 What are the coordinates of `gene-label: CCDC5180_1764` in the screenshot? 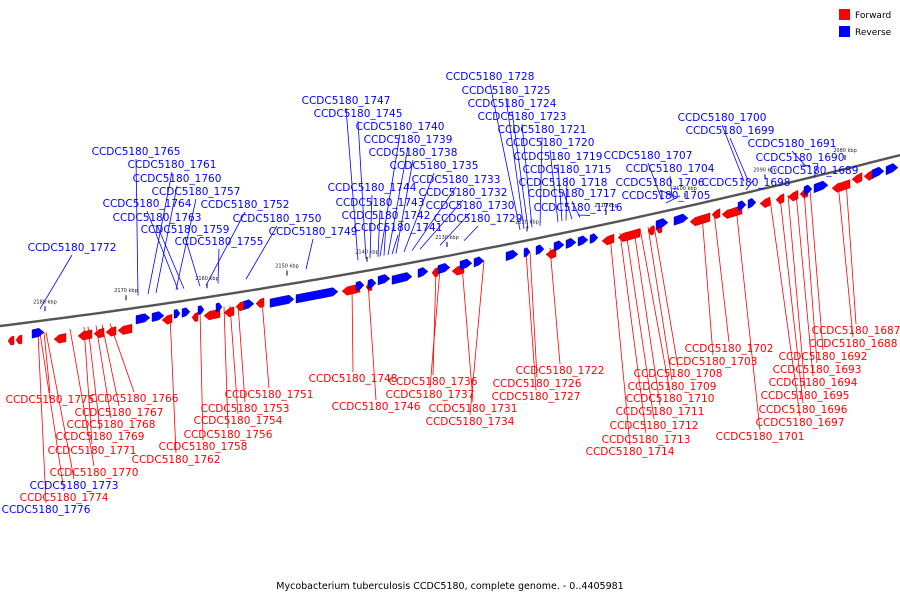 It's located at (147, 204).